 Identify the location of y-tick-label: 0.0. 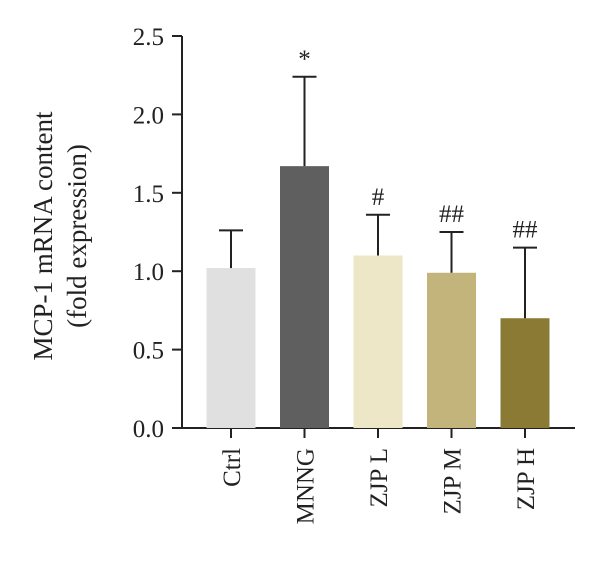
(148, 429).